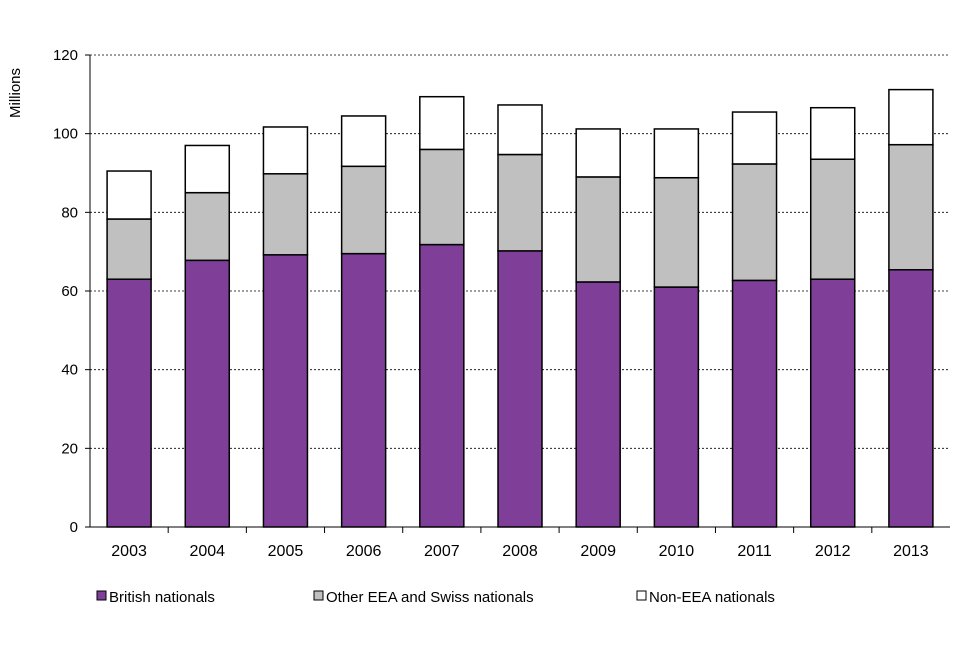 This screenshot has height=645, width=960. I want to click on x-tick-label: 2008, so click(520, 551).